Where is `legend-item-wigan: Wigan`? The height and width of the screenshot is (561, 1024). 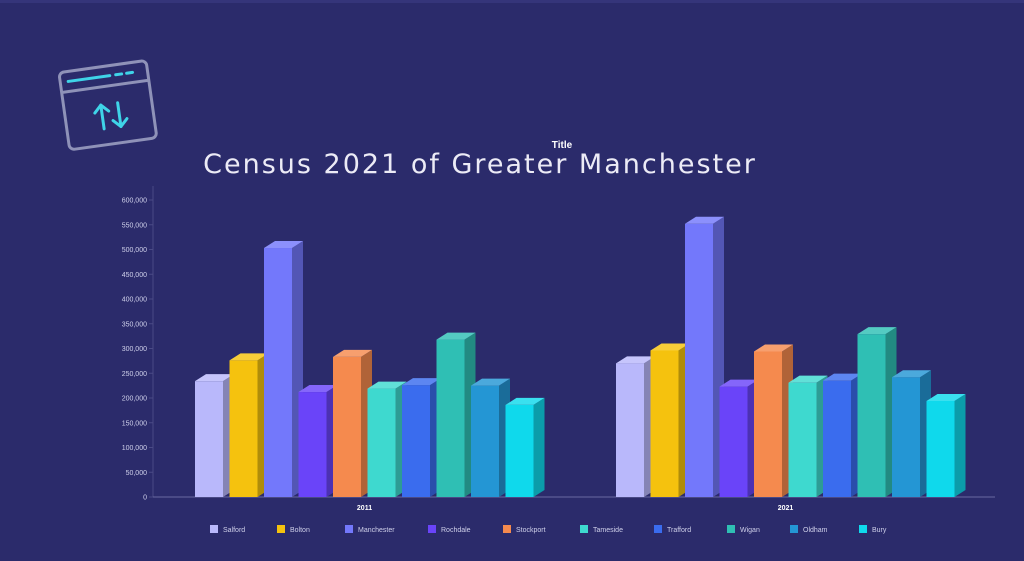
legend-item-wigan: Wigan is located at coordinates (743, 529).